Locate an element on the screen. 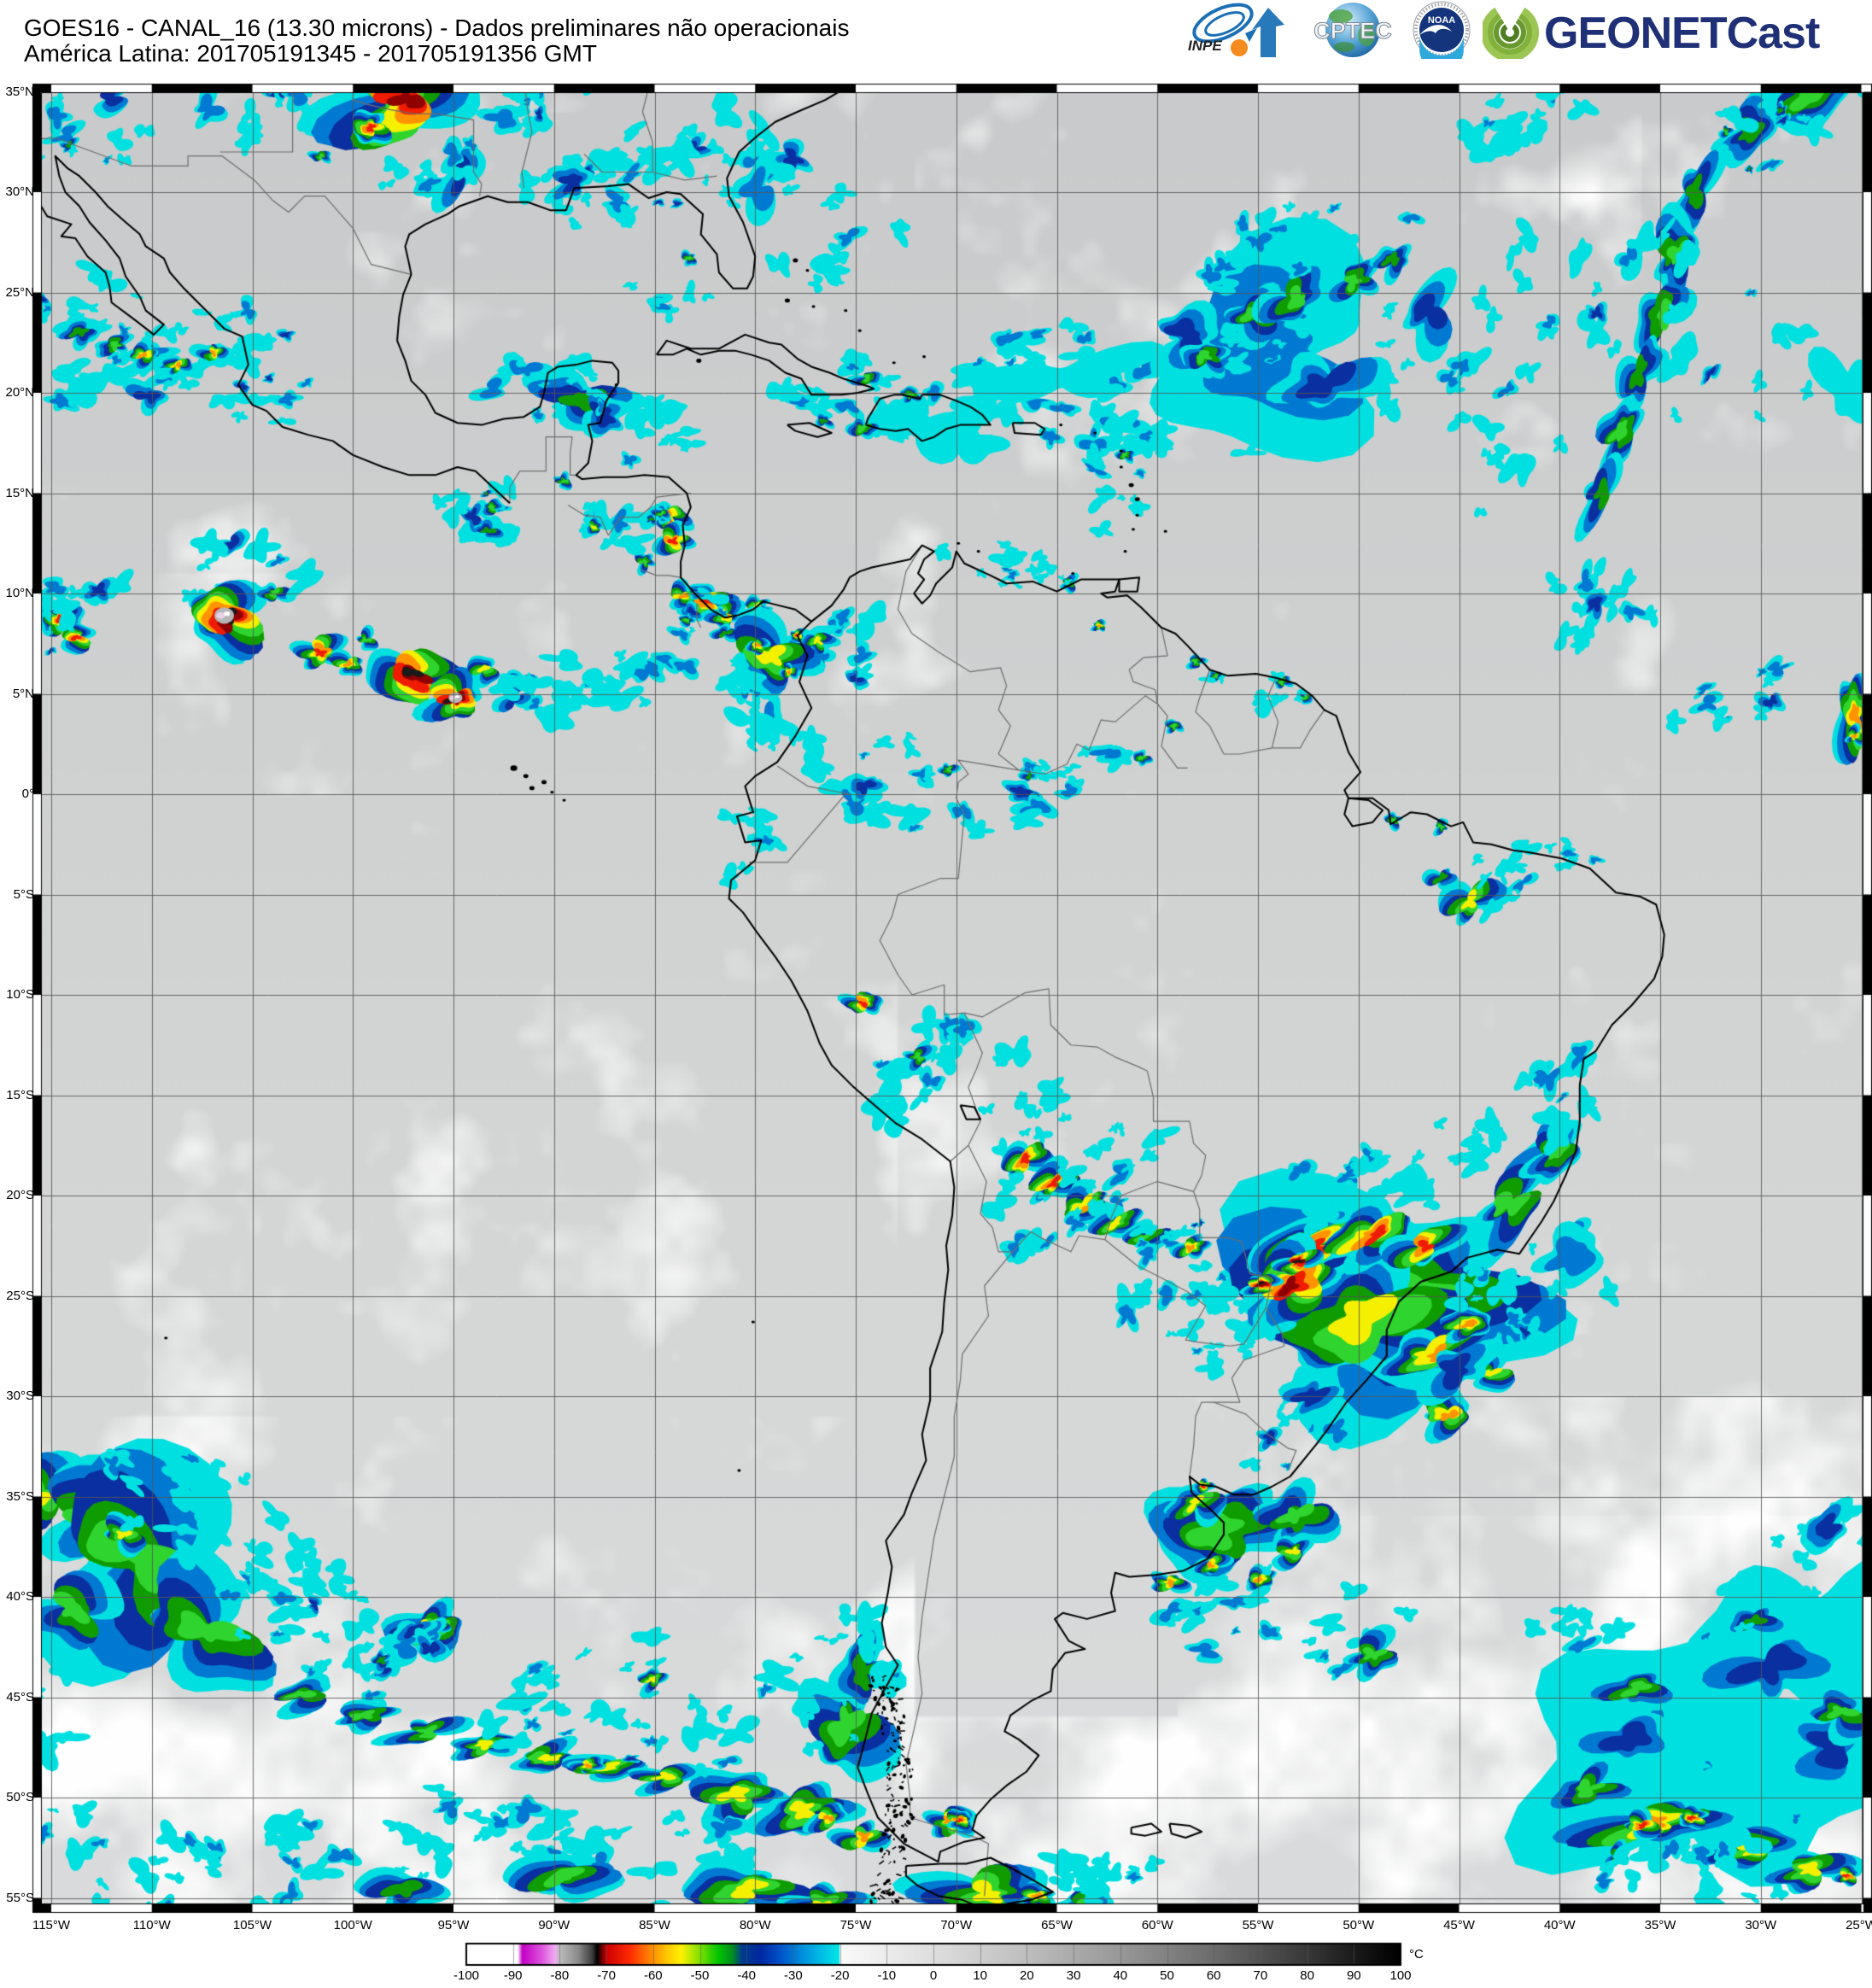  lon-tick-label: 65°W is located at coordinates (1057, 1925).